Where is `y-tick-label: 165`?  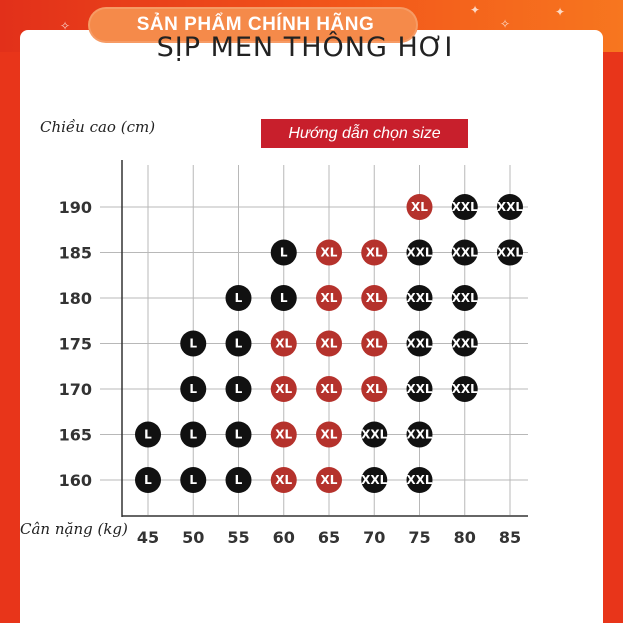
y-tick-label: 165 is located at coordinates (75, 435).